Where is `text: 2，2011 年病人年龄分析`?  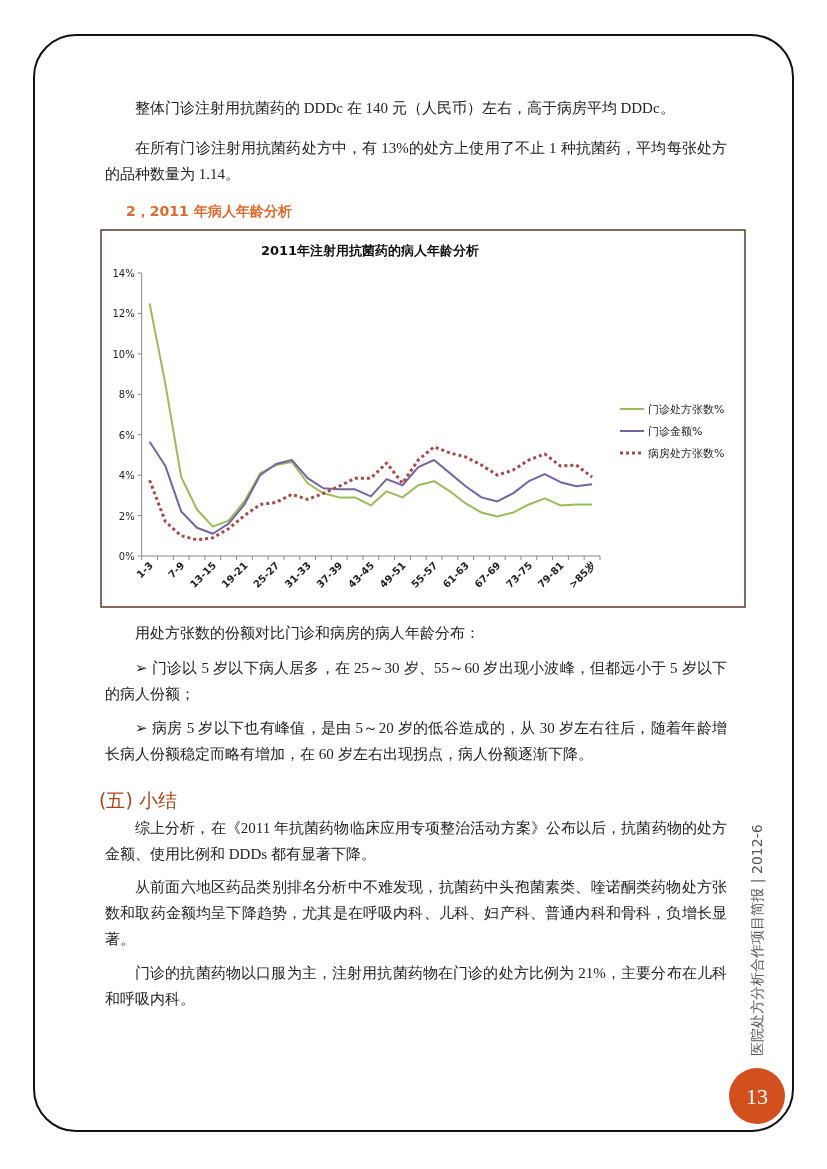 text: 2，2011 年病人年龄分析 is located at coordinates (209, 212).